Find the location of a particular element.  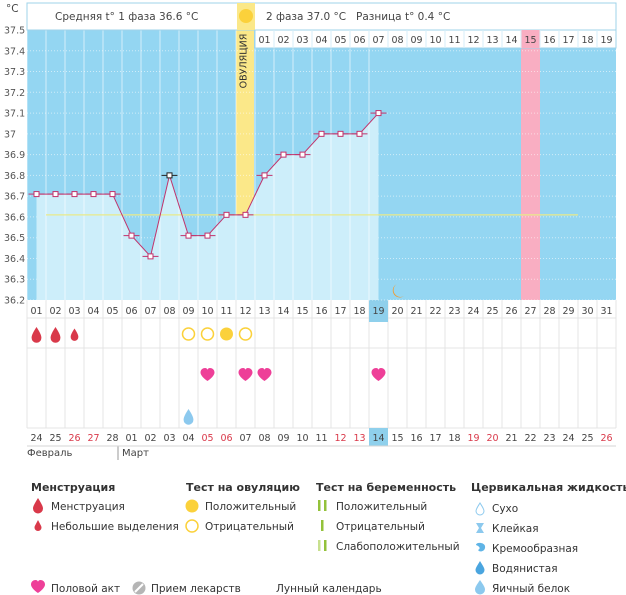

moon-calendar-icon is located at coordinates (262, 588).